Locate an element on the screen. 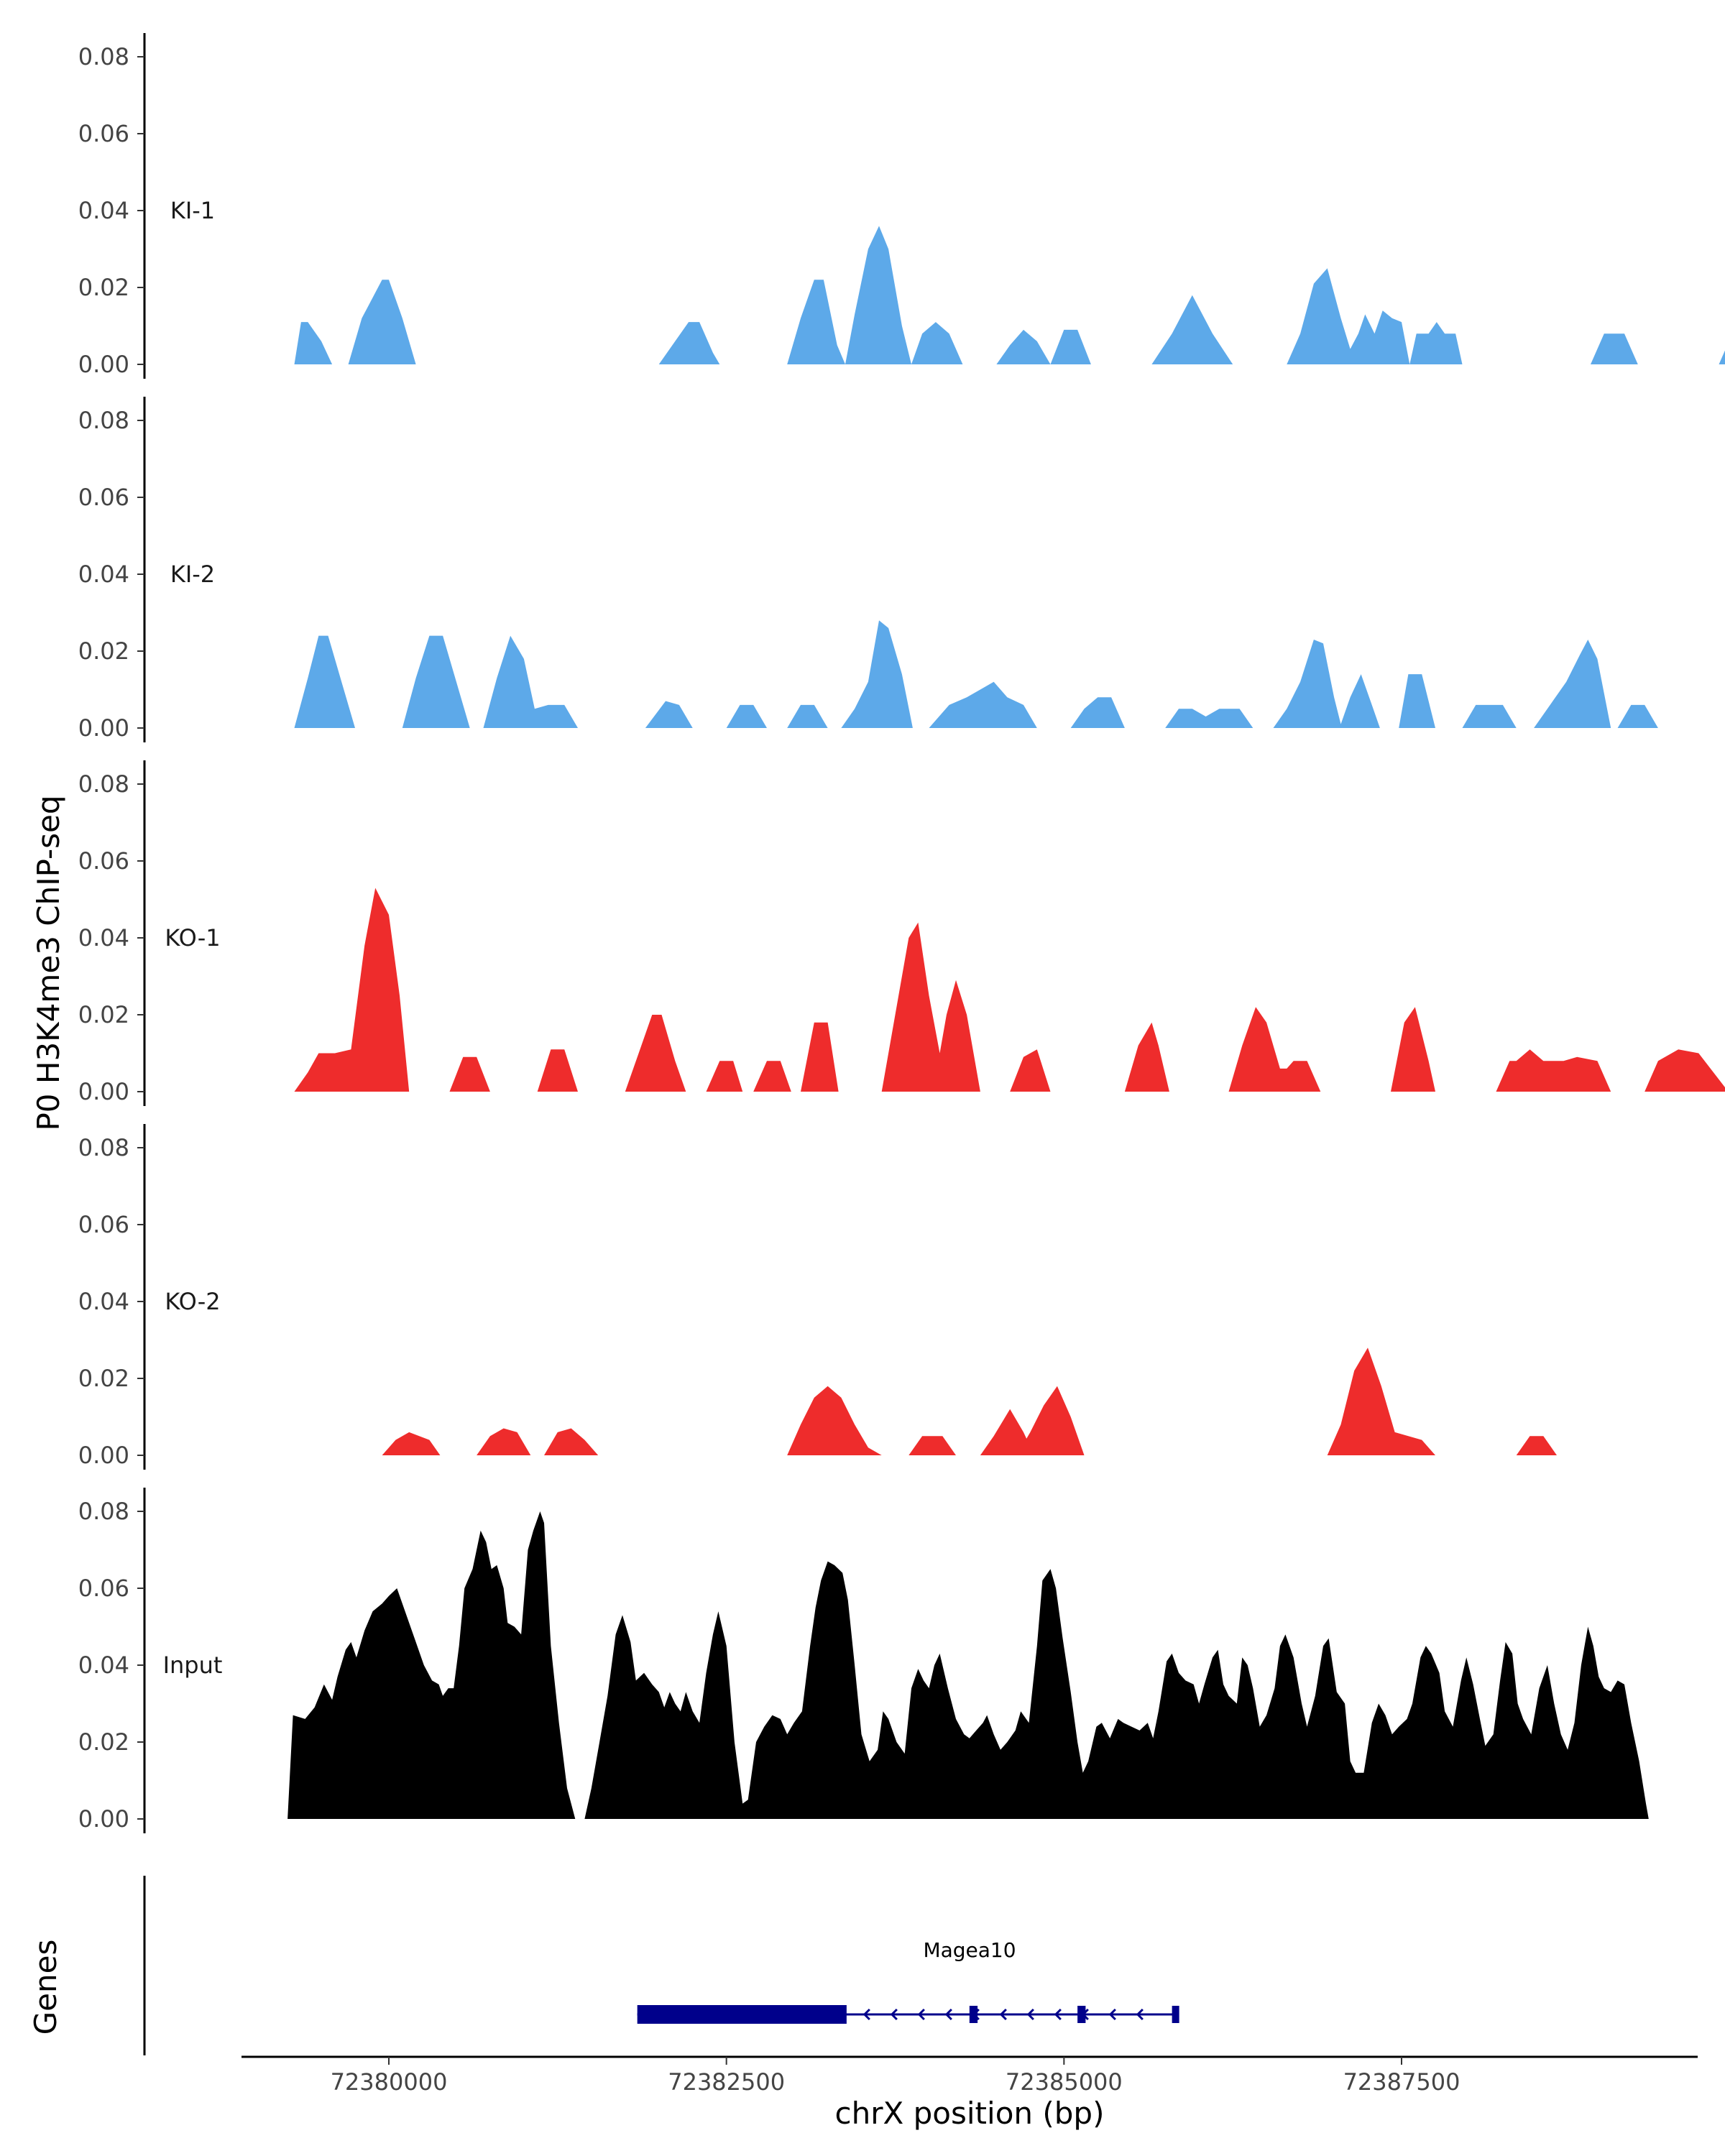 Image resolution: width=1725 pixels, height=2156 pixels. track-label: KO-1 is located at coordinates (192, 938).